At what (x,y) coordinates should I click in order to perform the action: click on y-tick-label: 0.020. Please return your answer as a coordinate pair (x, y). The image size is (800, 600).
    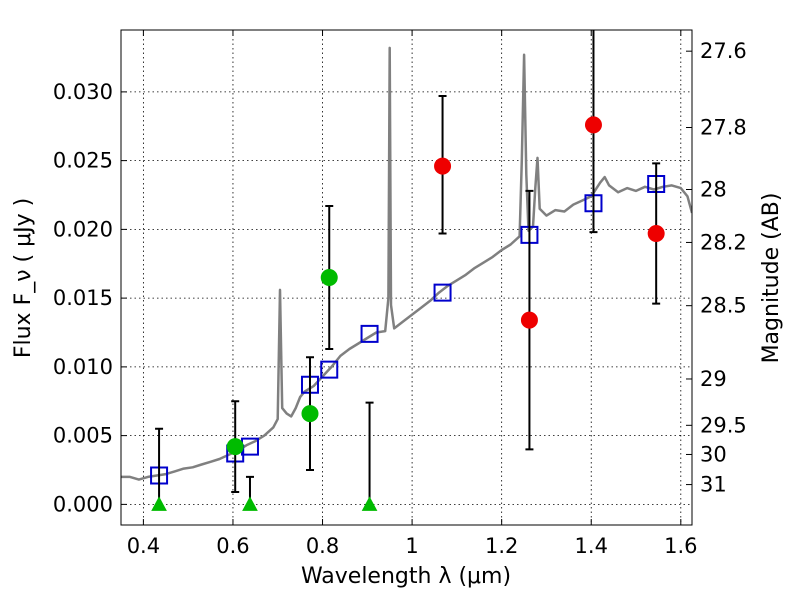
    Looking at the image, I should click on (83, 229).